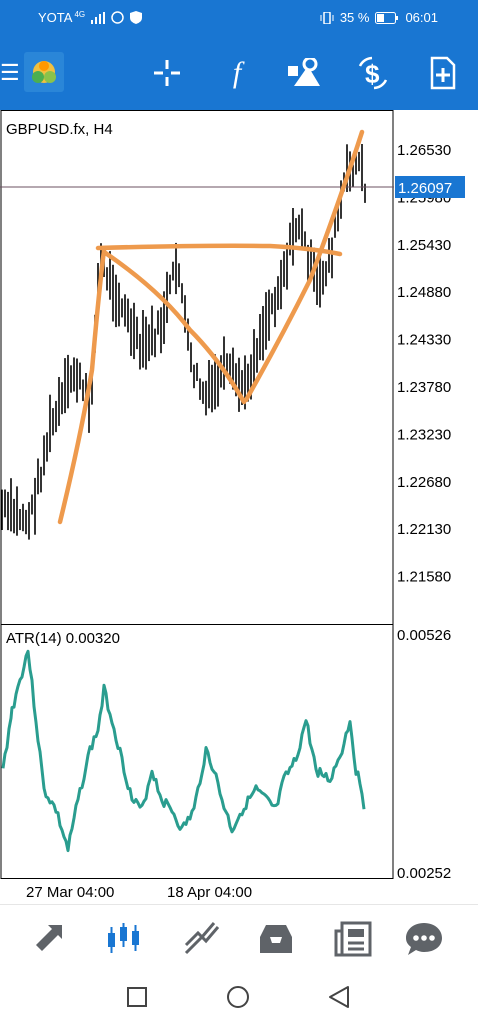 The width and height of the screenshot is (478, 1024). Describe the element at coordinates (424, 387) in the screenshot. I see `price-axis-label: 1.23780` at that location.